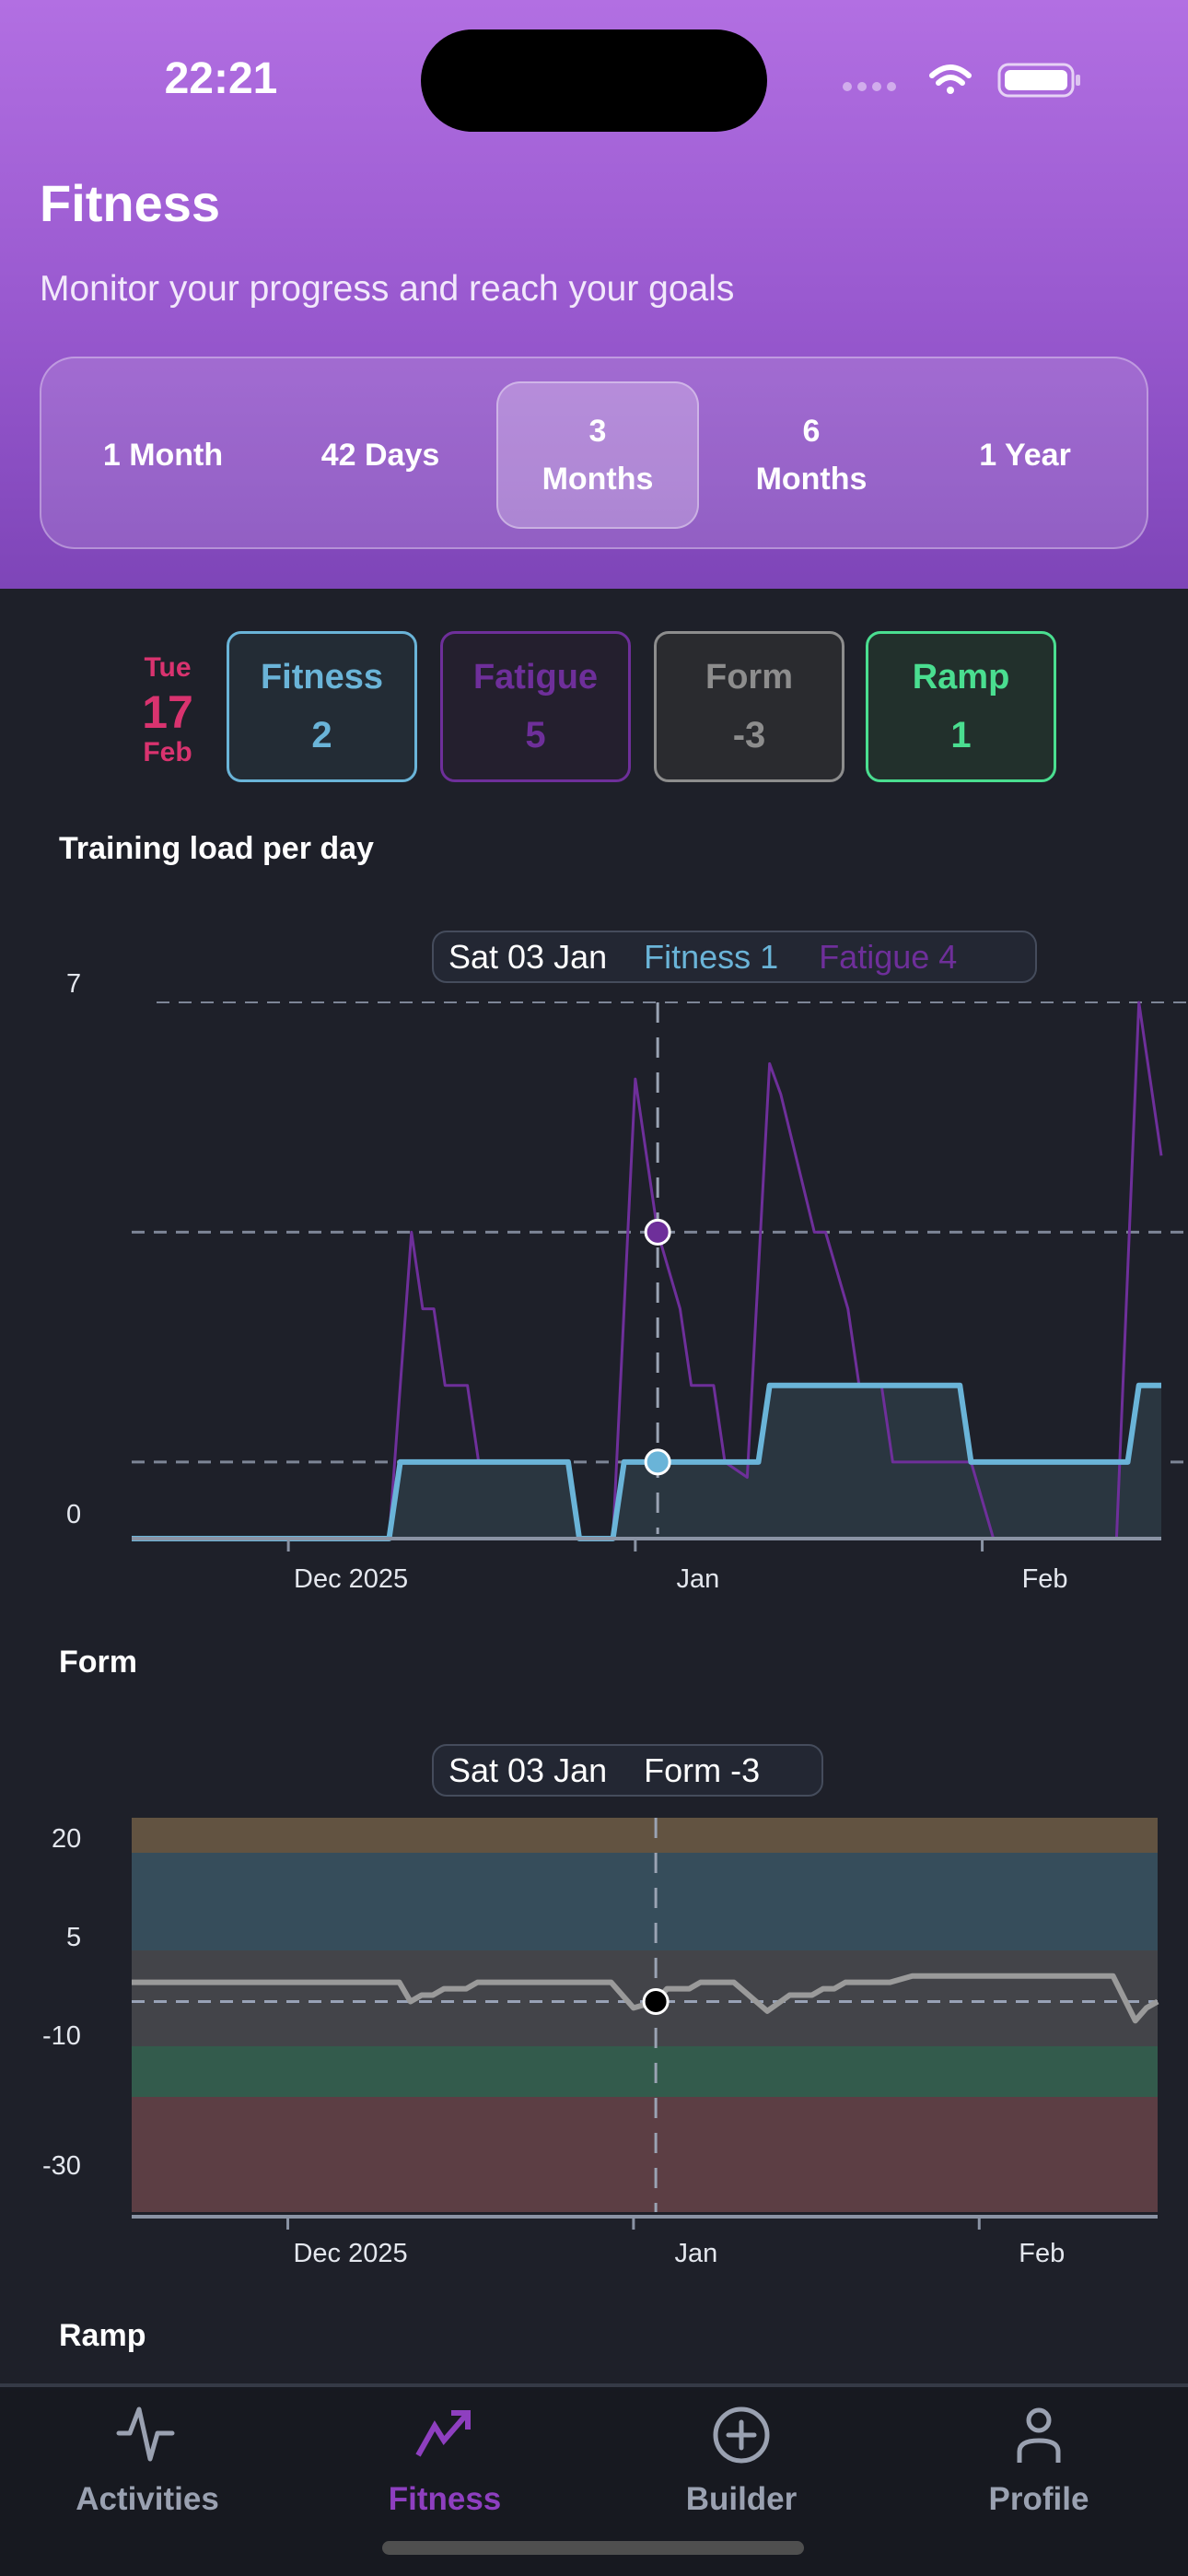 The image size is (1188, 2576). What do you see at coordinates (702, 1770) in the screenshot?
I see `tooltip-form: Form -3` at bounding box center [702, 1770].